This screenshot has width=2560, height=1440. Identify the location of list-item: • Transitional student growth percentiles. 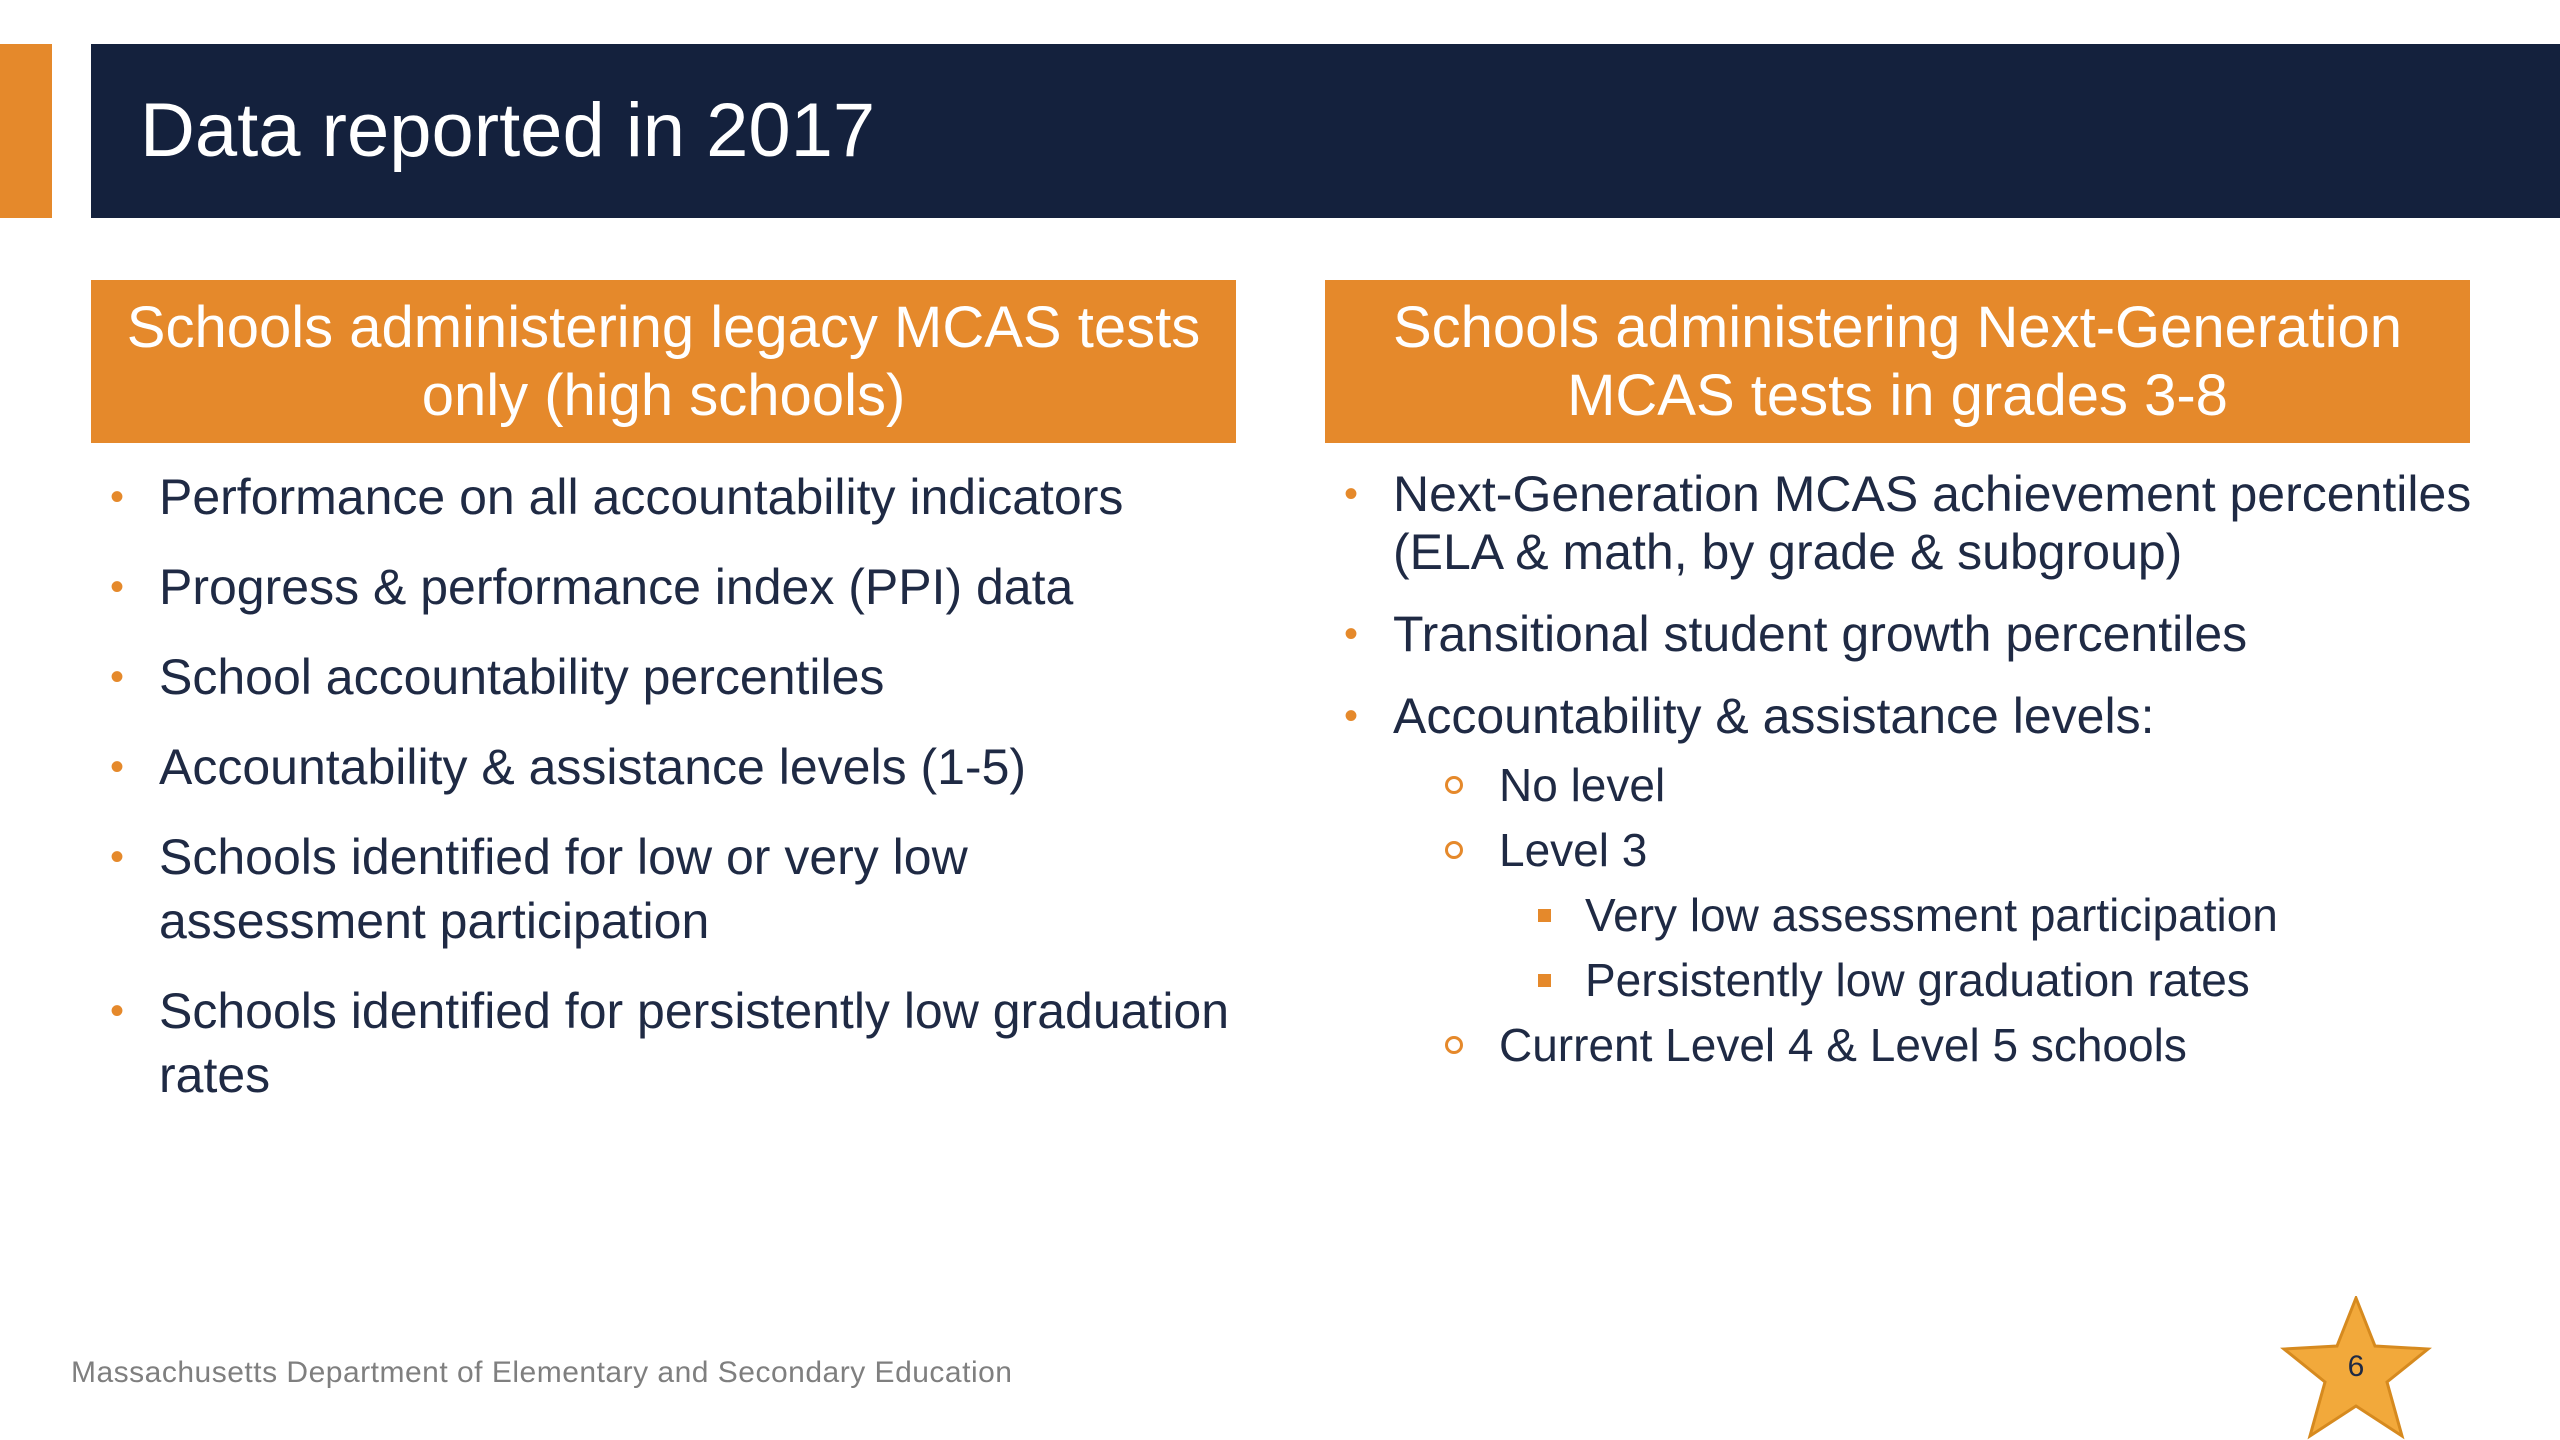
(1796, 634).